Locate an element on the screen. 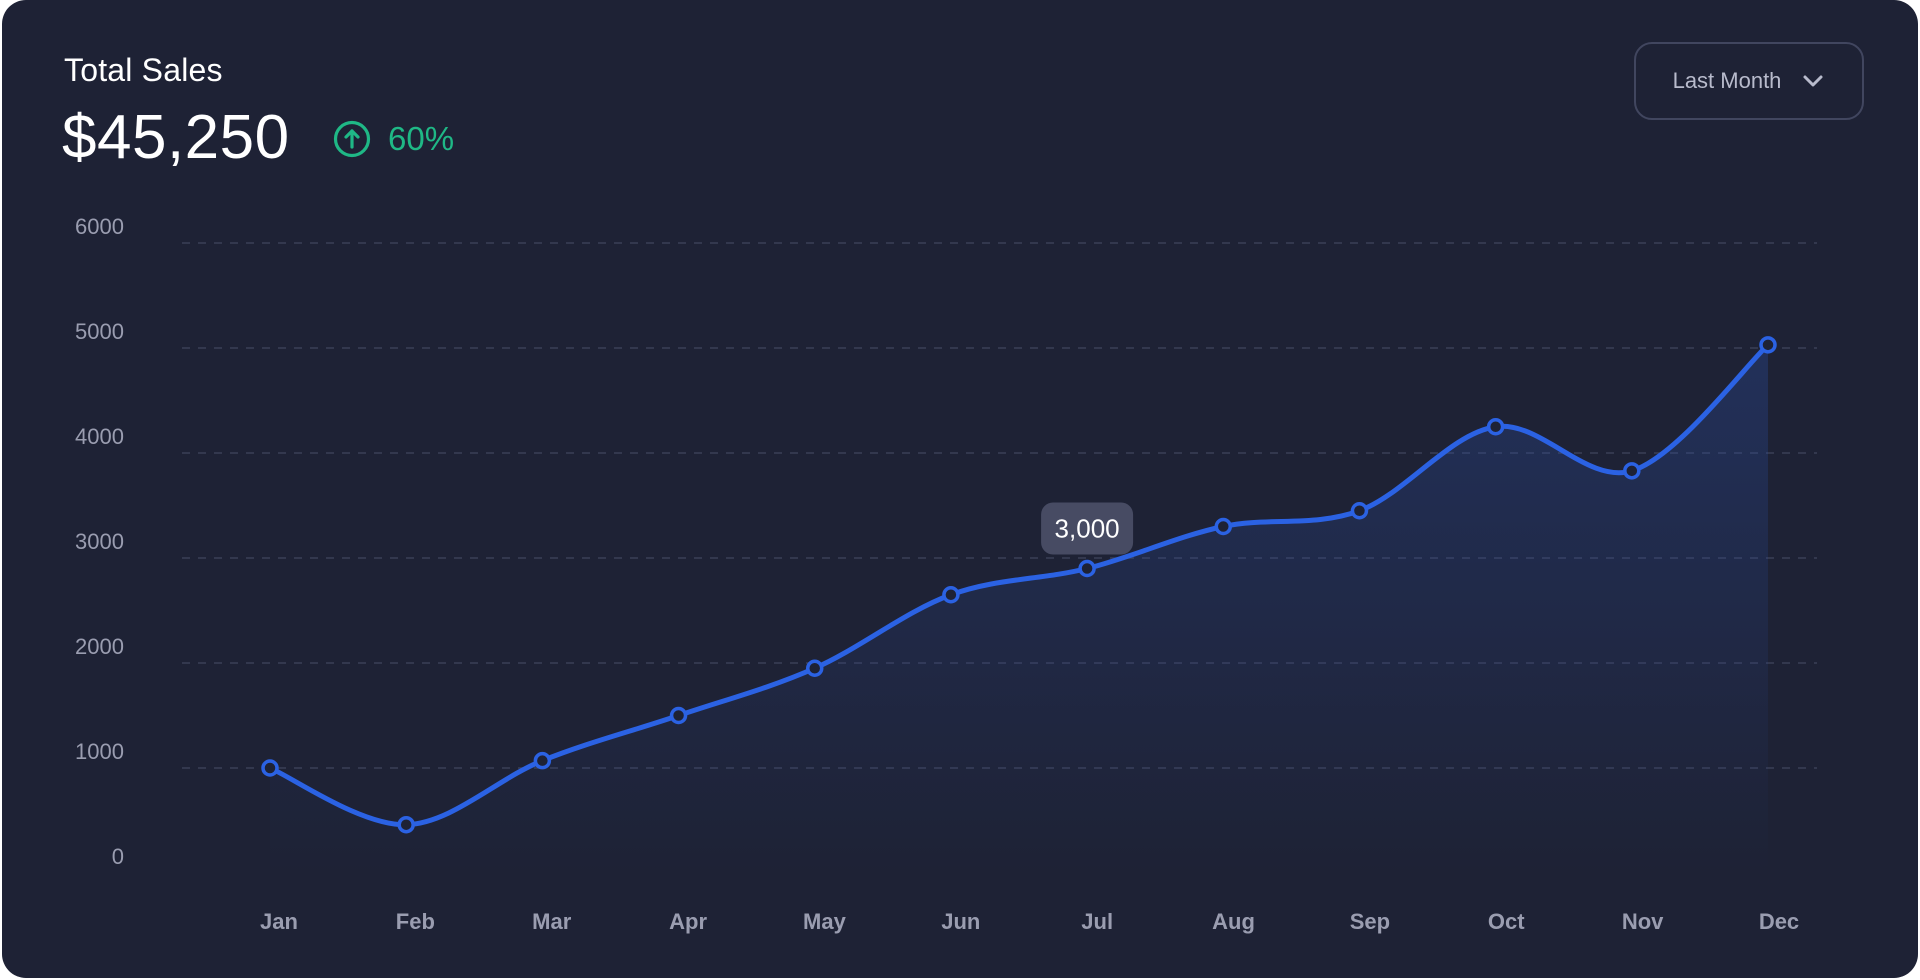 This screenshot has width=1920, height=980. chevron-down-icon is located at coordinates (1813, 81).